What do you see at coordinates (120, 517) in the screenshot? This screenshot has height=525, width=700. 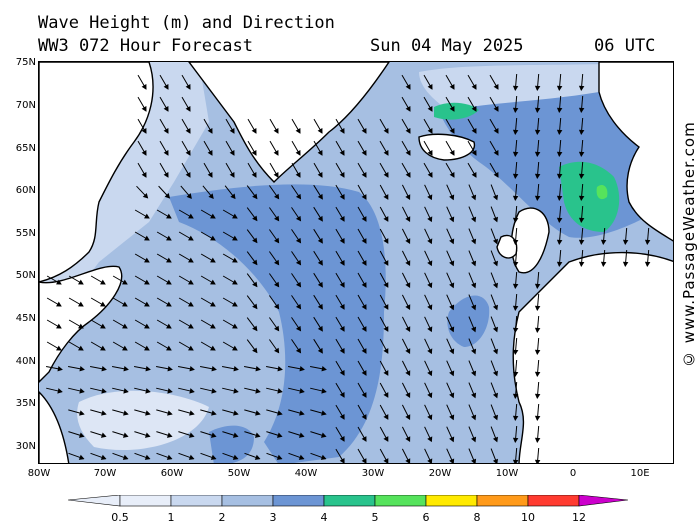 I see `legend-label: 0.5` at bounding box center [120, 517].